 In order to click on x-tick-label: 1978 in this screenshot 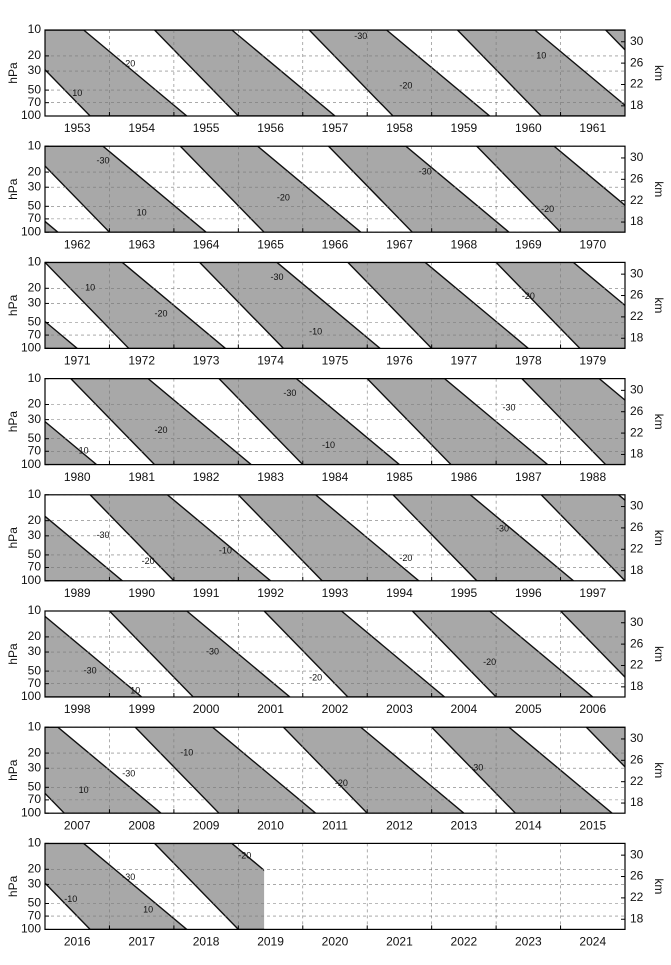, I will do `click(528, 361)`.